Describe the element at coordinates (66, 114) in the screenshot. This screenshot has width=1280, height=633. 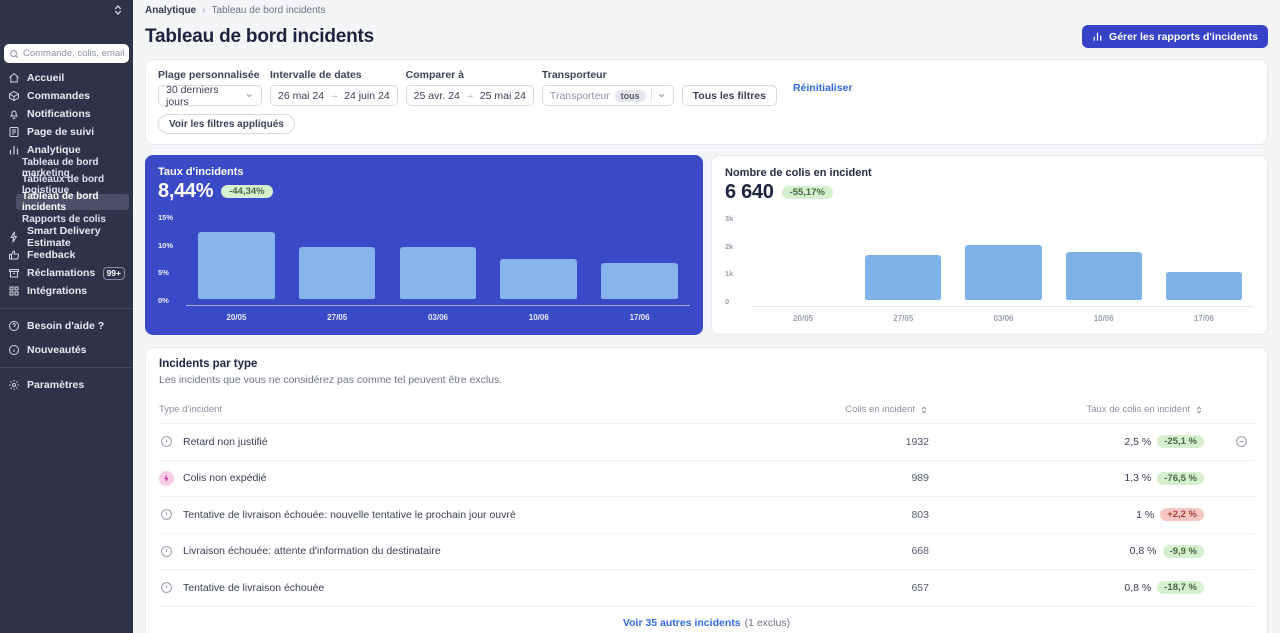
I see `sidebar-item-notifications: Notifications` at that location.